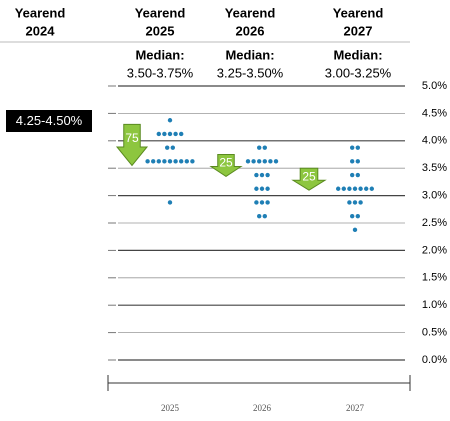  Describe the element at coordinates (160, 72) in the screenshot. I see `median-range: 3.50-3.75%` at that location.